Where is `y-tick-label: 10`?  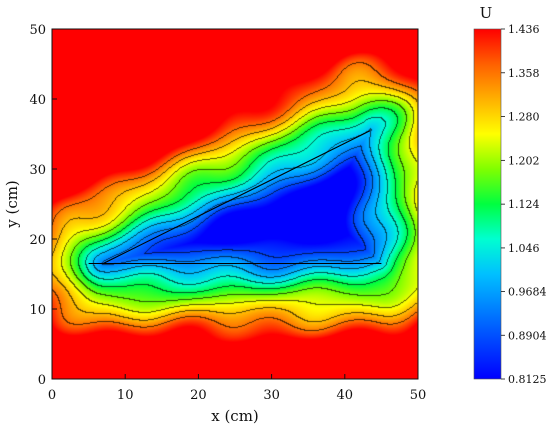
y-tick-label: 10 is located at coordinates (37, 310).